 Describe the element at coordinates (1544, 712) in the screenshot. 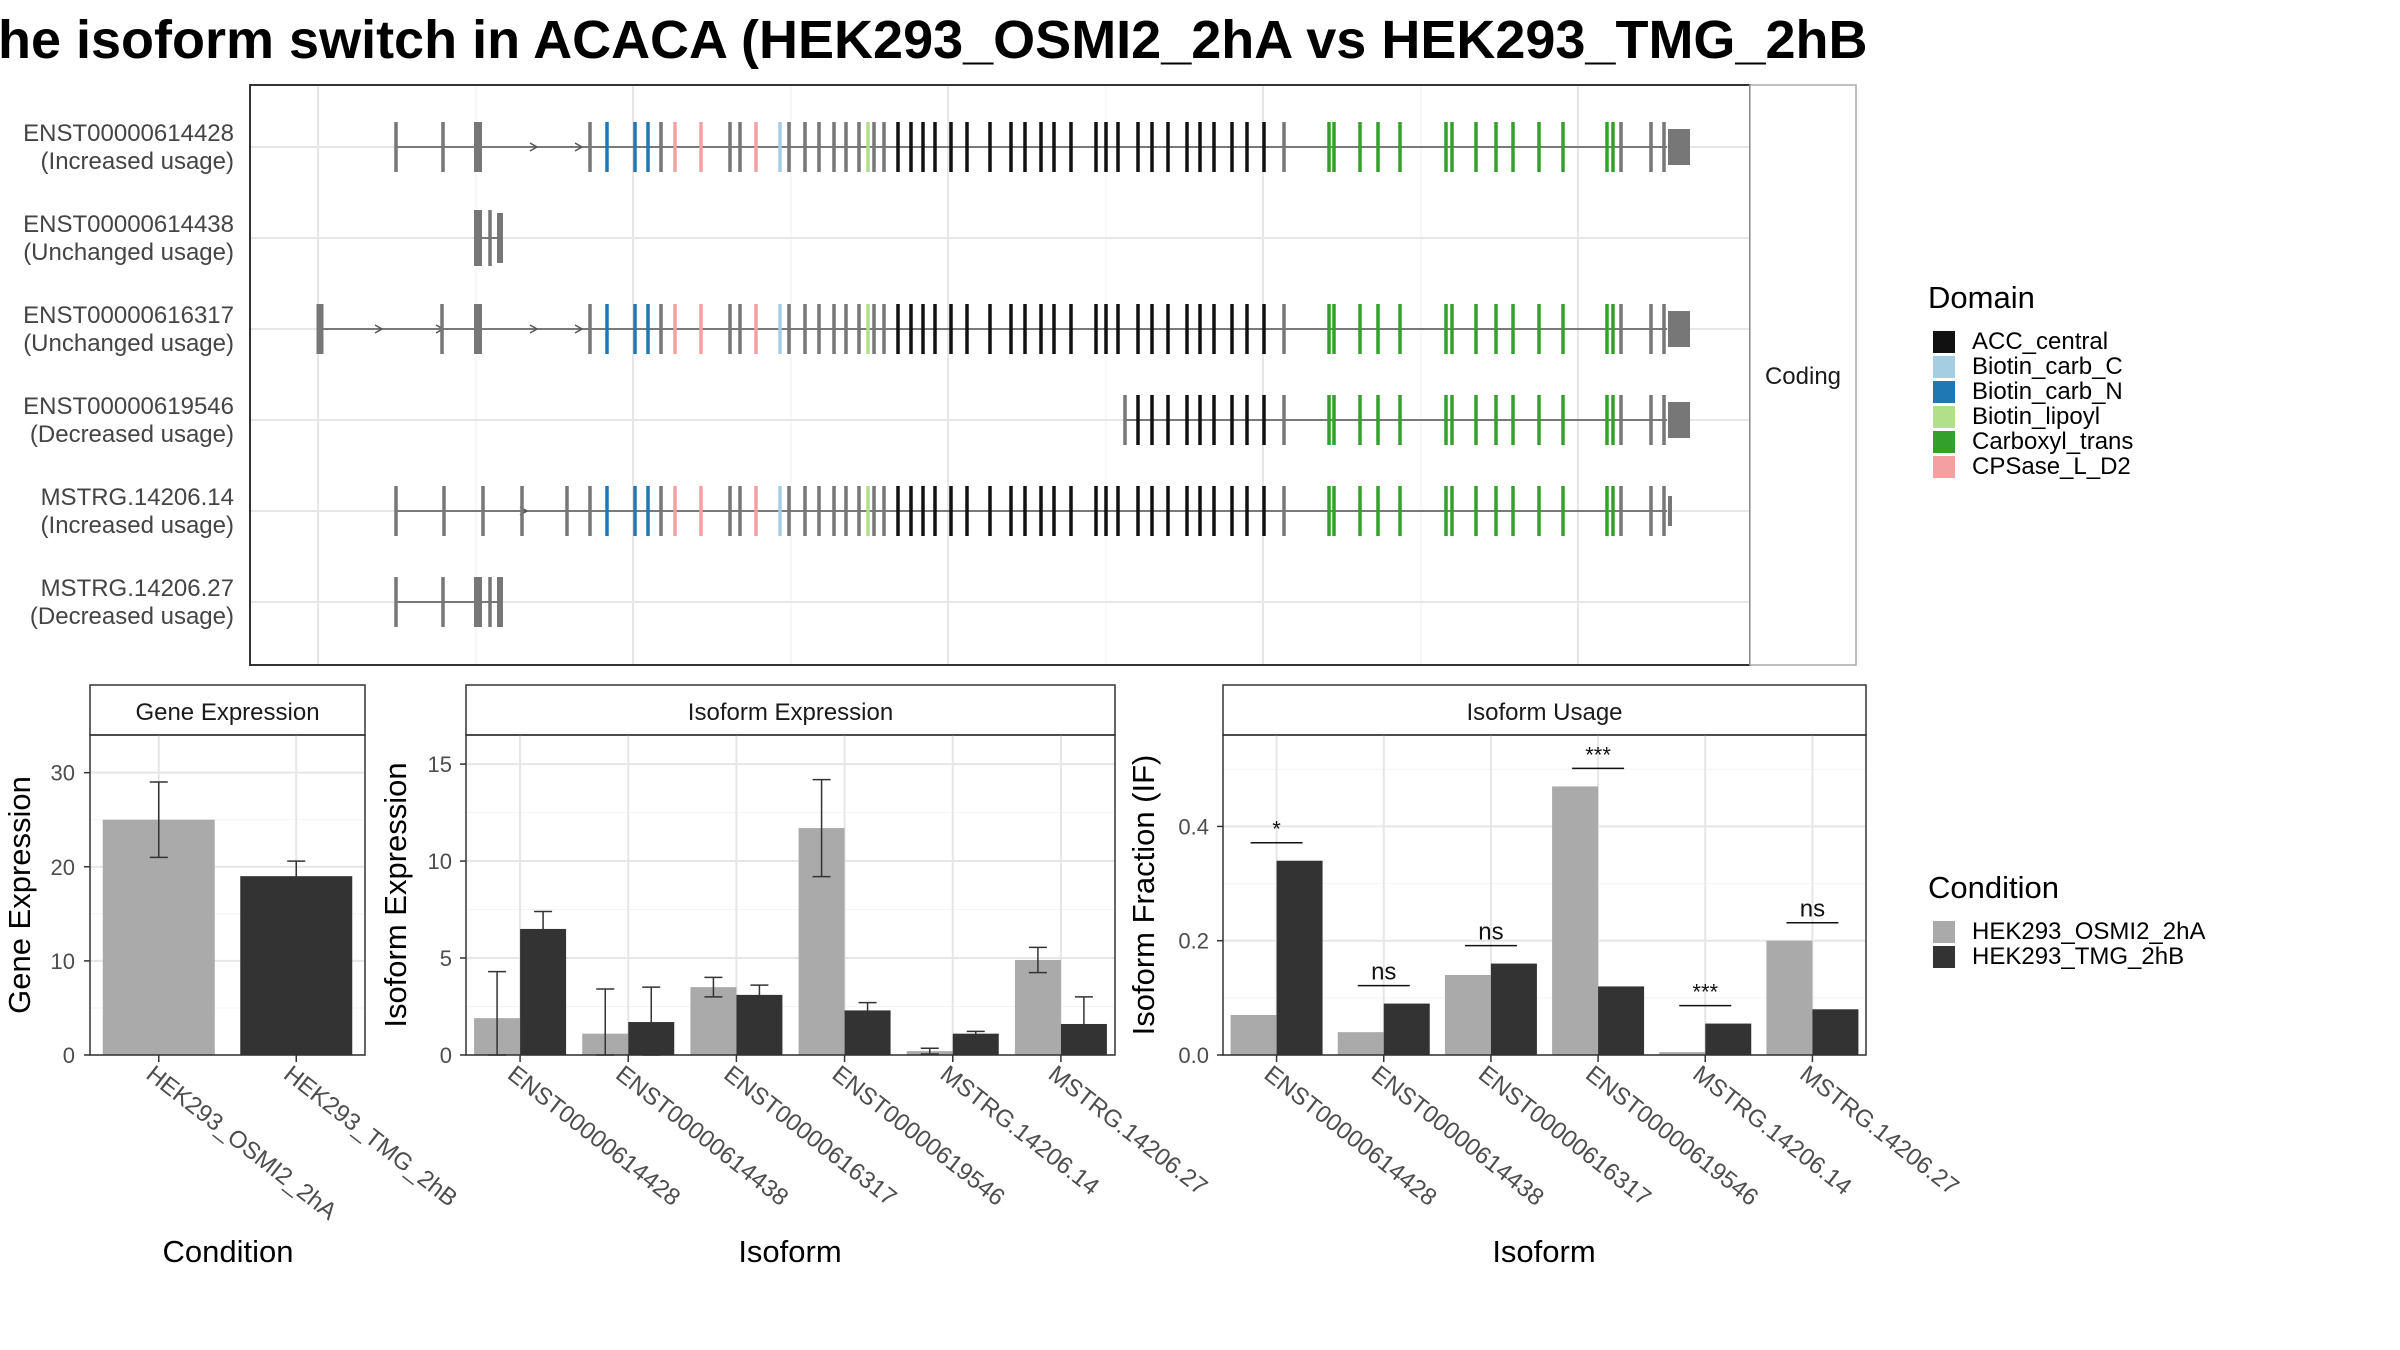

I see `panel-strip-label: Isoform Usage` at that location.